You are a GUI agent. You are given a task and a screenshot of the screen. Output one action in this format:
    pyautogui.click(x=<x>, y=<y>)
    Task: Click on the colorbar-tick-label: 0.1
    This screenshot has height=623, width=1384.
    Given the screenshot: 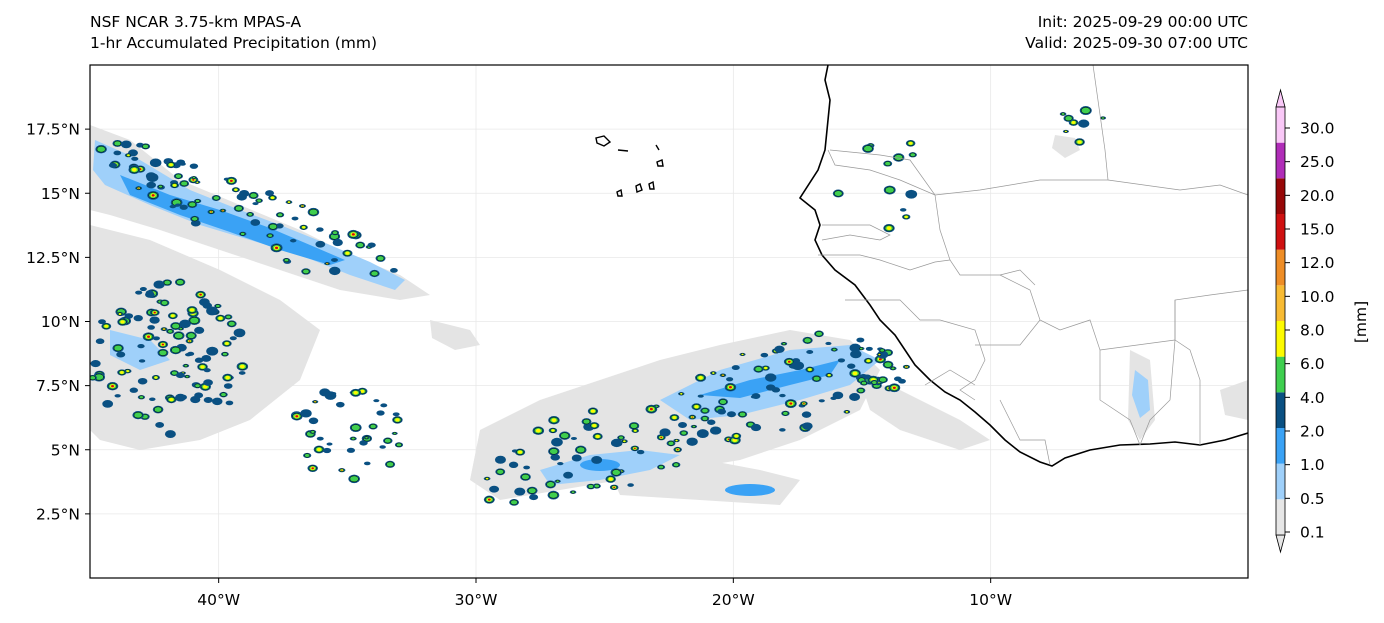 What is the action you would take?
    pyautogui.click(x=1312, y=533)
    